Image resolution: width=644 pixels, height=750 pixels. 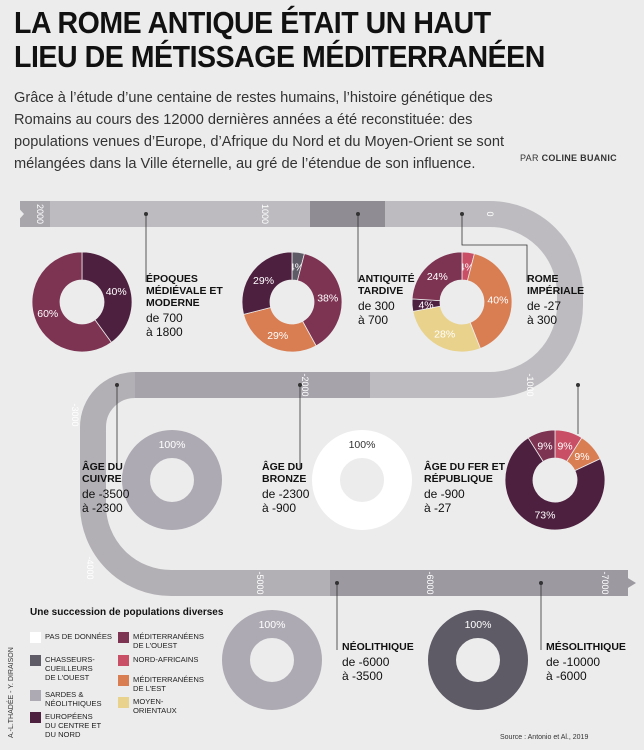 What do you see at coordinates (173, 303) in the screenshot?
I see `period-title: MODERNE` at bounding box center [173, 303].